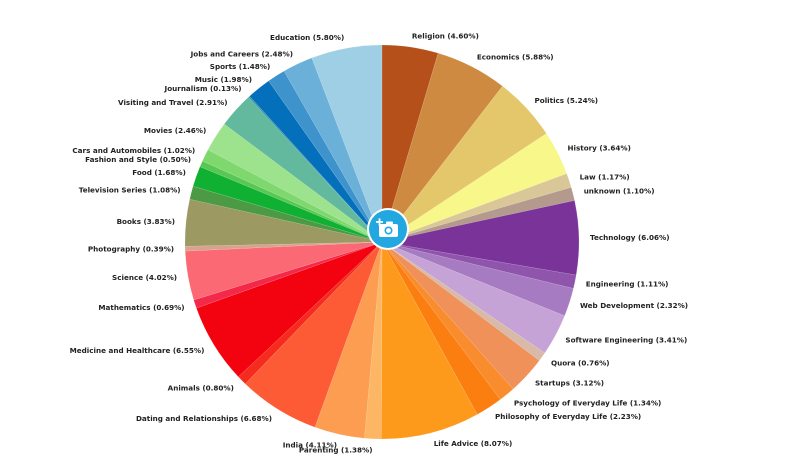 The image size is (809, 466). What do you see at coordinates (137, 350) in the screenshot?
I see `slice-label: Medicine and Healthcare (6.55%)` at bounding box center [137, 350].